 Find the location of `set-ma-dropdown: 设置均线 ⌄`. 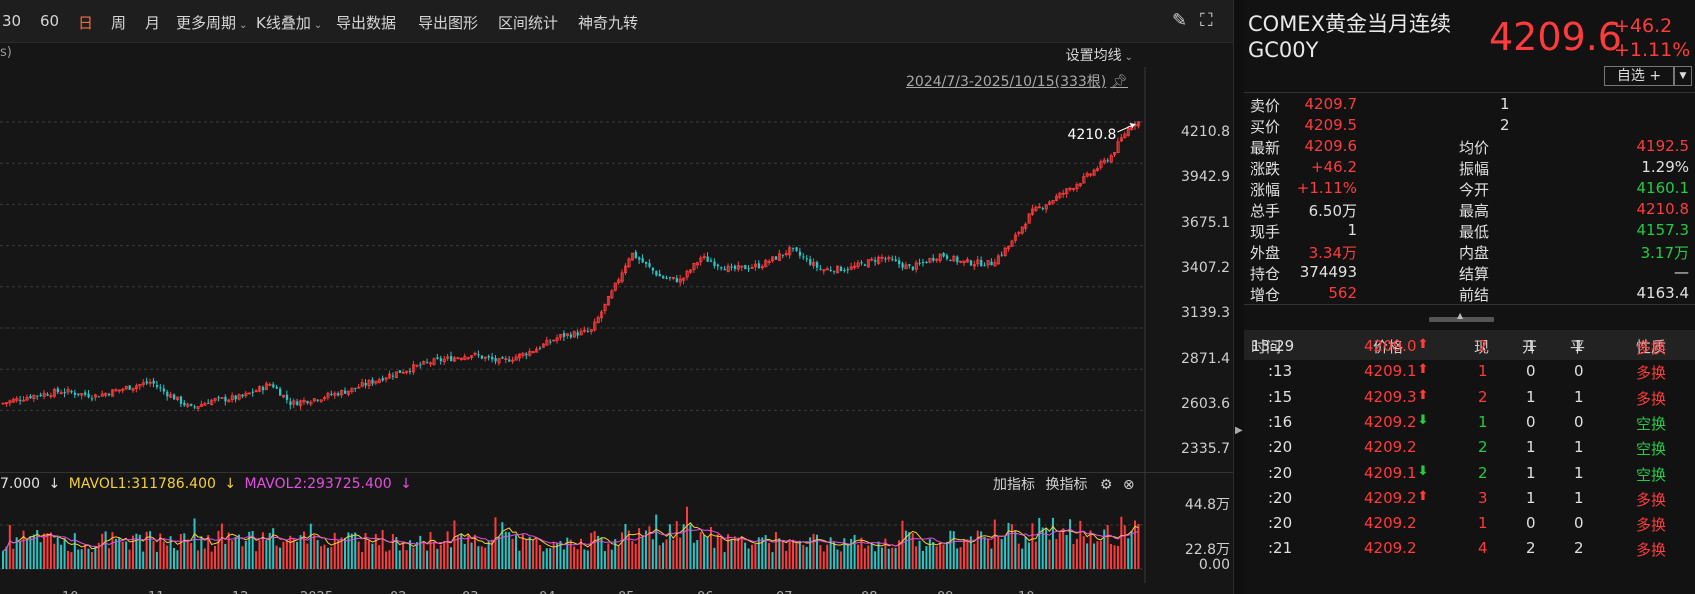

set-ma-dropdown: 设置均线 ⌄ is located at coordinates (1099, 55).